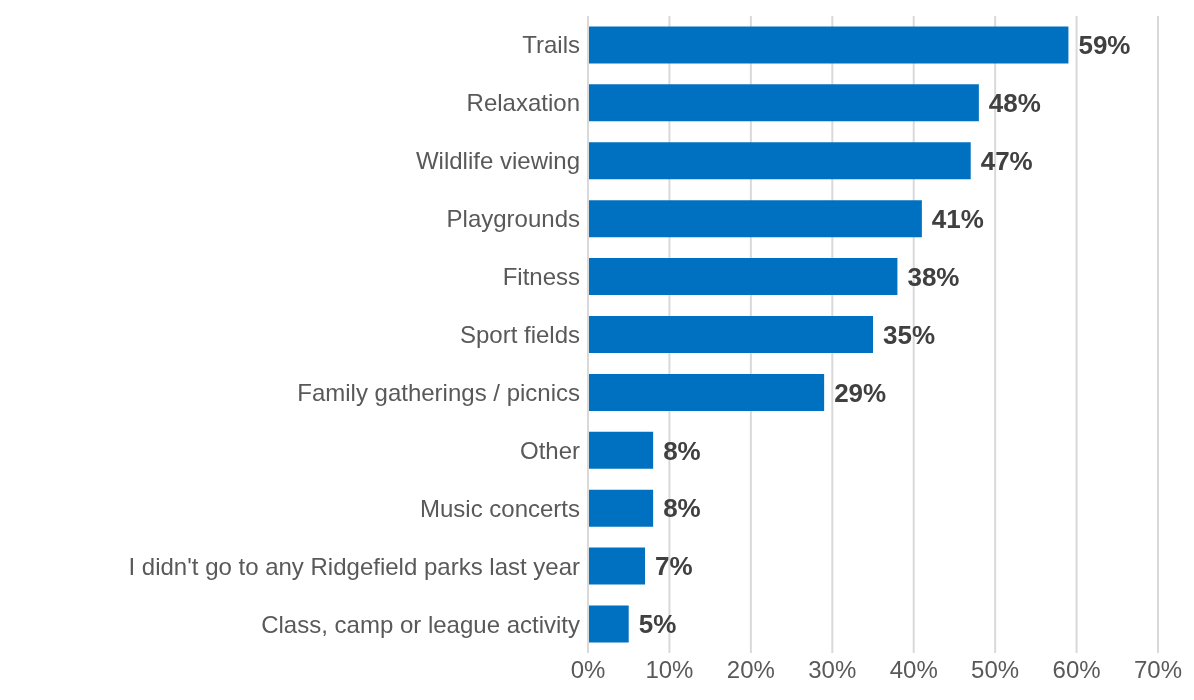 This screenshot has height=700, width=1194. I want to click on x-tick-label: 60%, so click(1076, 670).